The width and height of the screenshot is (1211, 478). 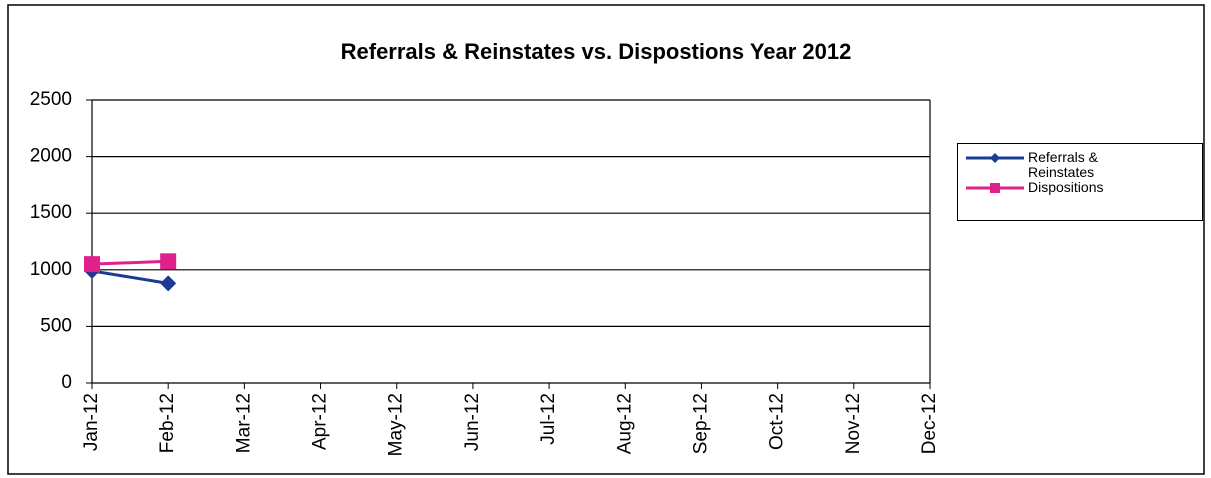 What do you see at coordinates (167, 423) in the screenshot?
I see `x-tick-label: Feb-12` at bounding box center [167, 423].